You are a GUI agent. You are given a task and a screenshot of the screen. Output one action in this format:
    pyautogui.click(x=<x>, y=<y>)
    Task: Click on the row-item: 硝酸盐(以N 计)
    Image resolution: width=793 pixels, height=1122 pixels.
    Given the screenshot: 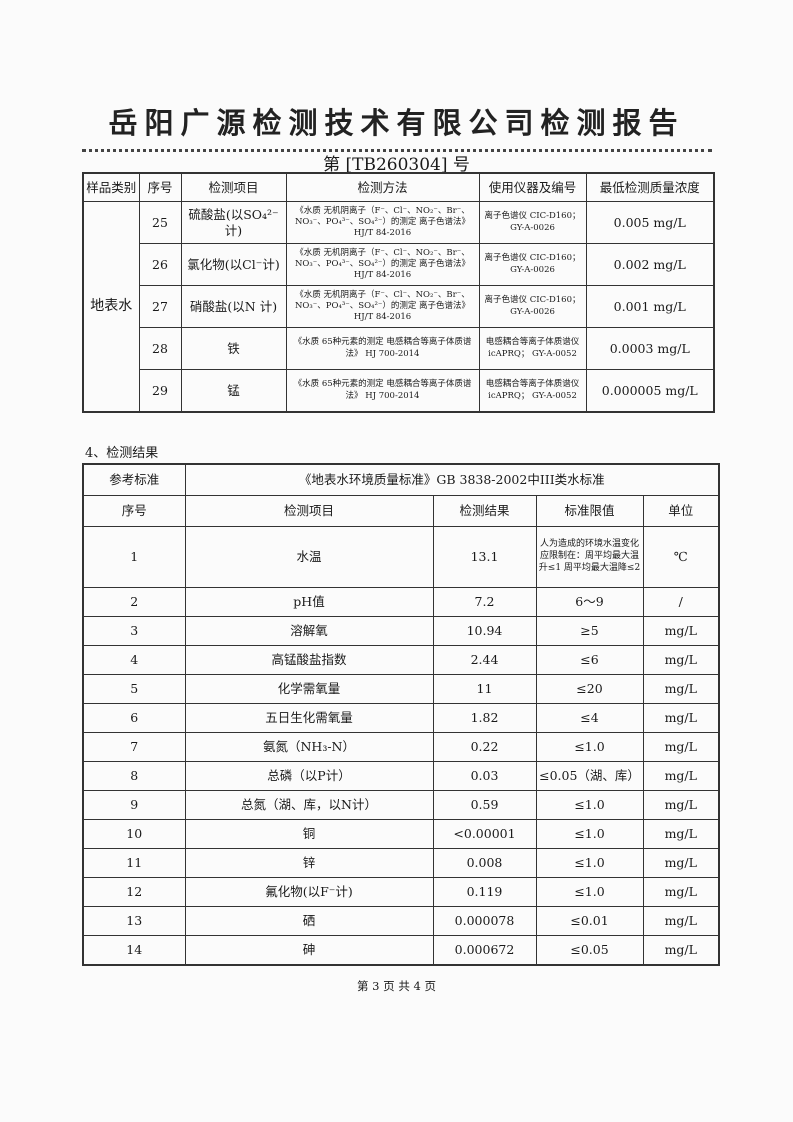 What is the action you would take?
    pyautogui.click(x=233, y=306)
    